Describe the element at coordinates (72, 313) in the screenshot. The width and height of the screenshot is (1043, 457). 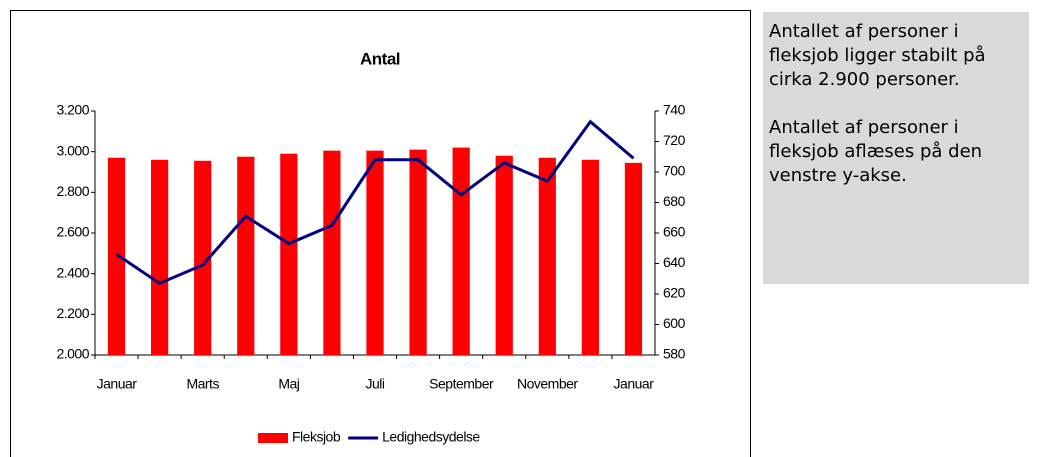
I see `y-tick-label: 2.200` at that location.